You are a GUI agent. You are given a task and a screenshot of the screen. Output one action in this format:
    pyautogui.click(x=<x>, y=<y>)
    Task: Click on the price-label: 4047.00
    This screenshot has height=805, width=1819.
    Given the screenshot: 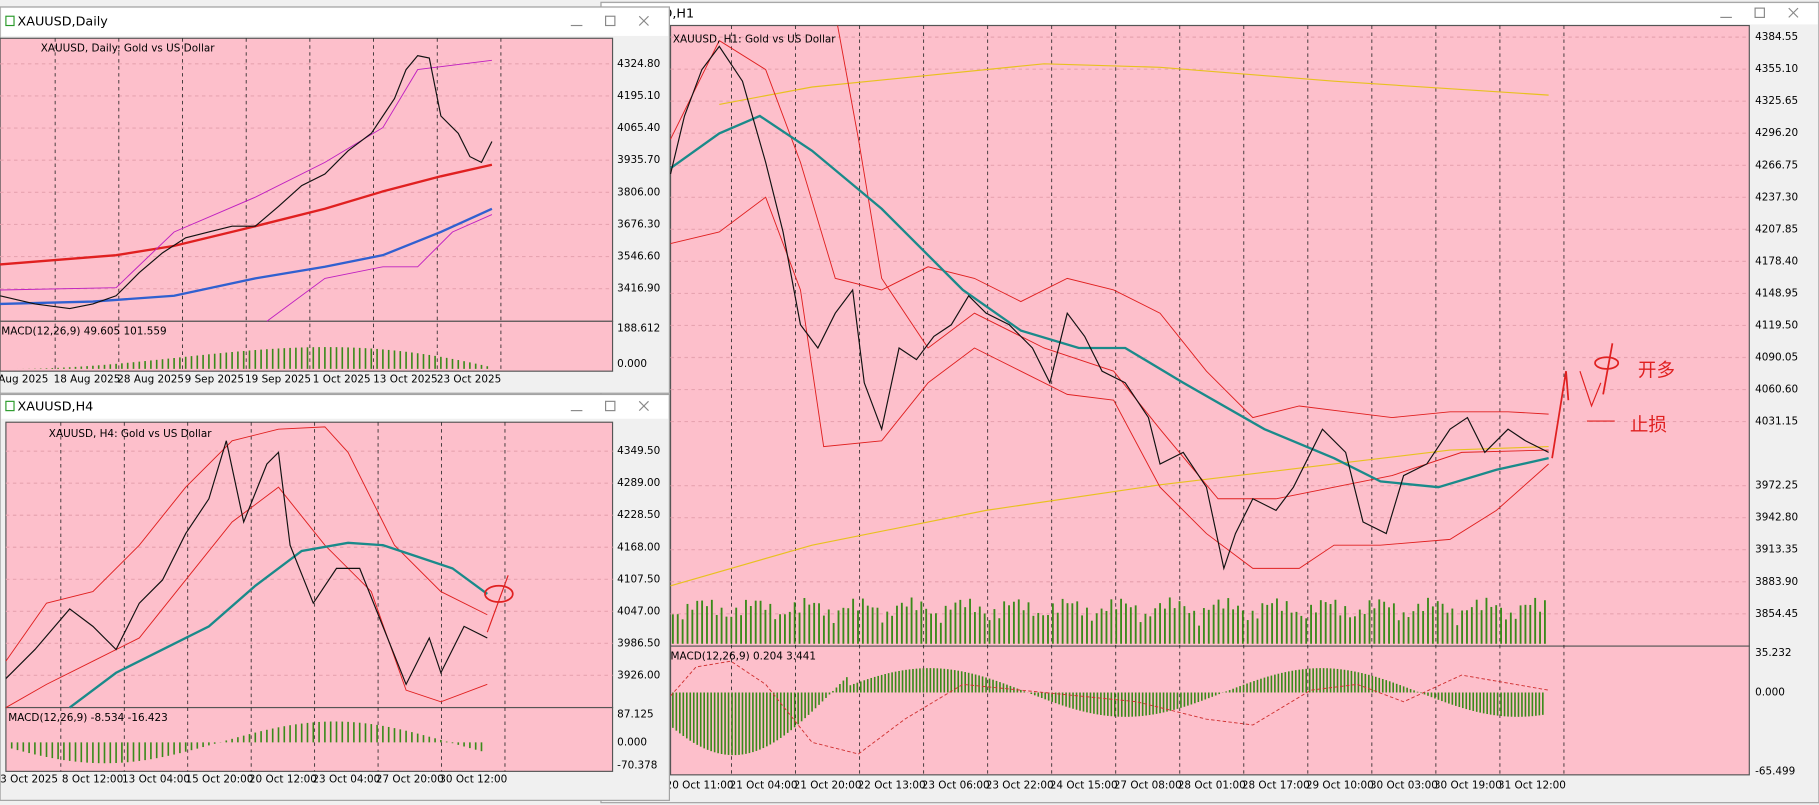 What is the action you would take?
    pyautogui.click(x=638, y=611)
    